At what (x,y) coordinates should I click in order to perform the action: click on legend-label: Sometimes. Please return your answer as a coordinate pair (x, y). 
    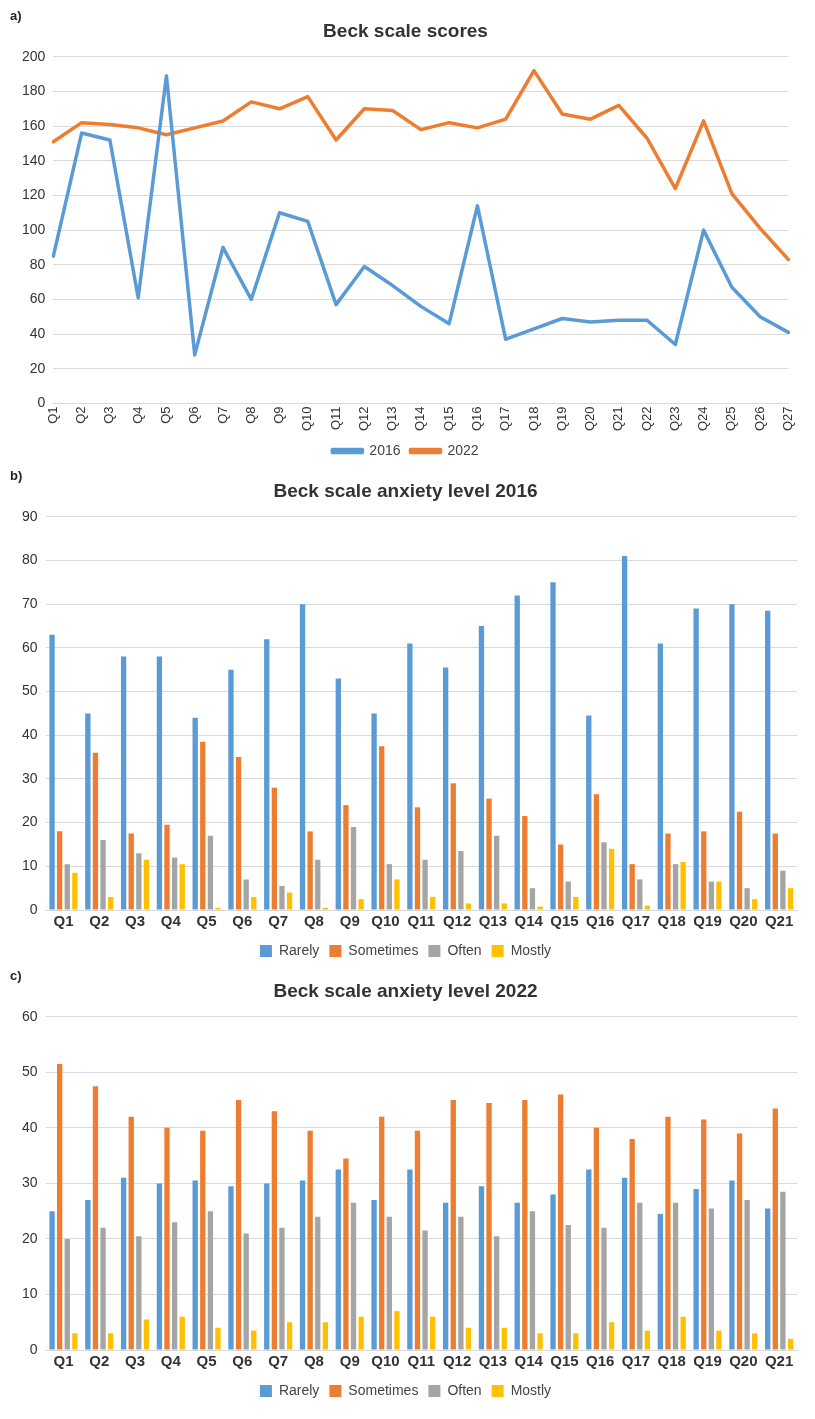
    Looking at the image, I should click on (383, 949).